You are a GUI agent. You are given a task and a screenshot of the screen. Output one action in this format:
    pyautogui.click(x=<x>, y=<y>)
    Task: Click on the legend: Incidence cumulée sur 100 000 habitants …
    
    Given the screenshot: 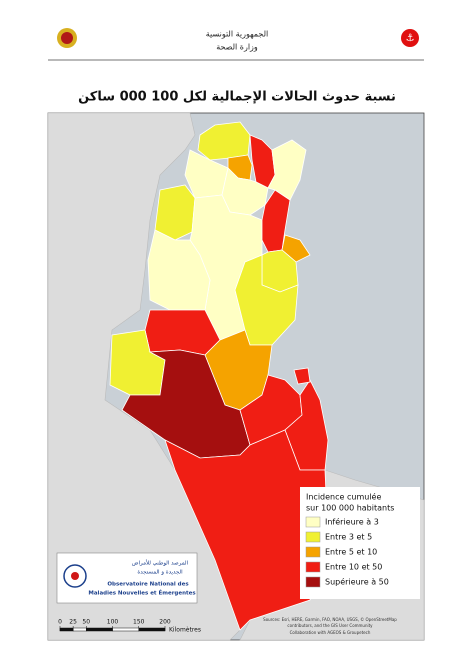 What is the action you would take?
    pyautogui.click(x=360, y=543)
    